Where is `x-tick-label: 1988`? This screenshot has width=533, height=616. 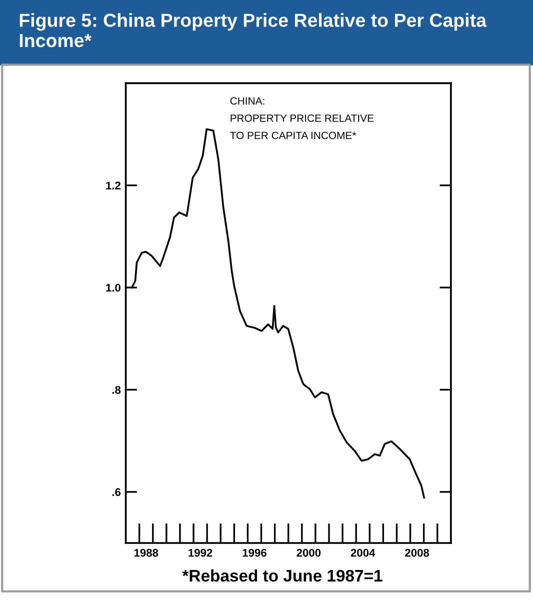 x-tick-label: 1988 is located at coordinates (146, 552).